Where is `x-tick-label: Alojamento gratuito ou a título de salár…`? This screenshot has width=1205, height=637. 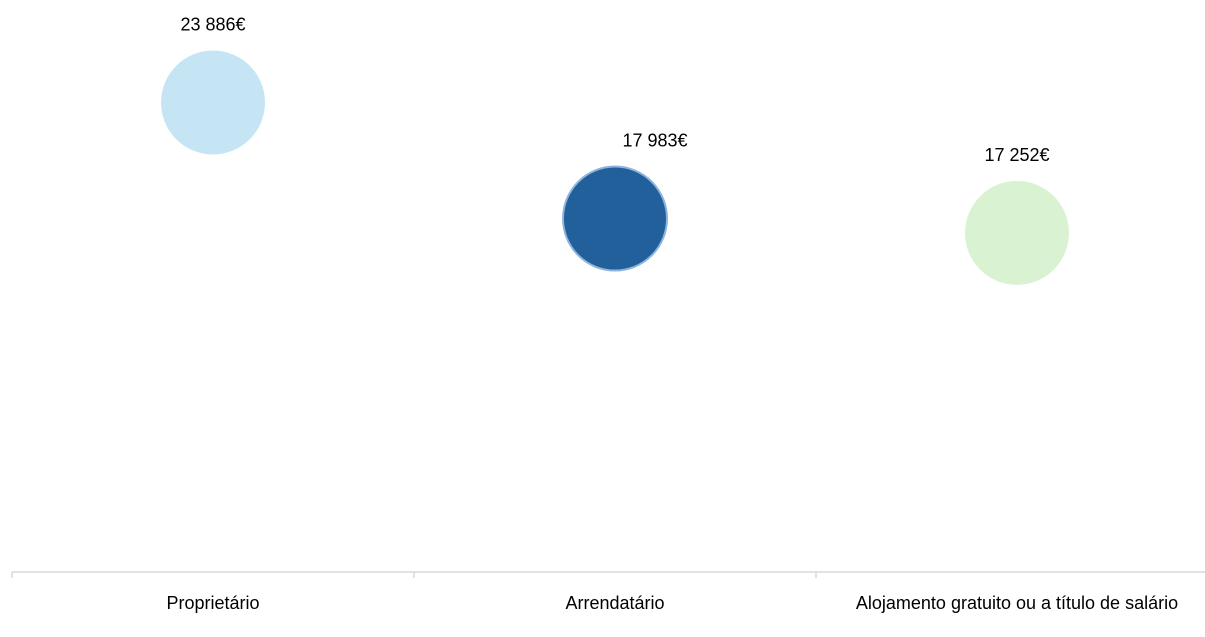
x-tick-label: Alojamento gratuito ou a título de salár… is located at coordinates (1017, 603).